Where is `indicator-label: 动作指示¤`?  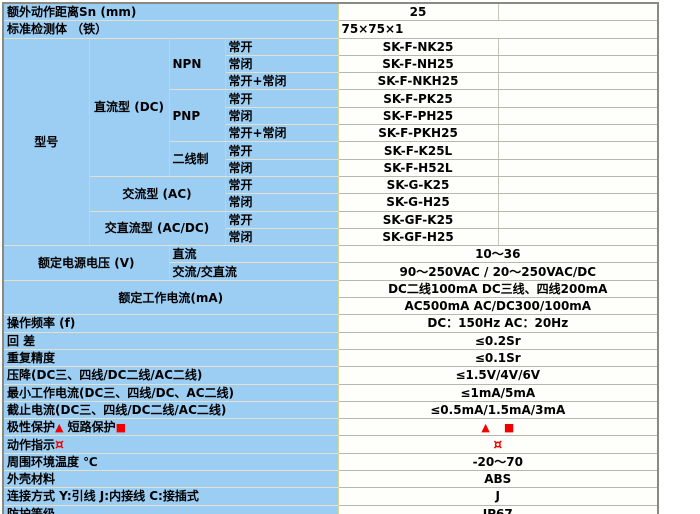
indicator-label: 动作指示¤ is located at coordinates (170, 444).